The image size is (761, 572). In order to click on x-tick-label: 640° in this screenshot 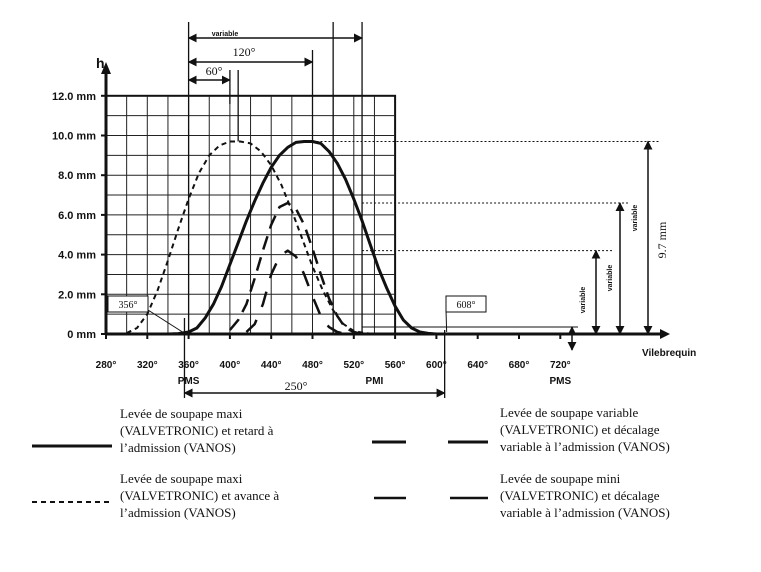, I will do `click(477, 365)`.